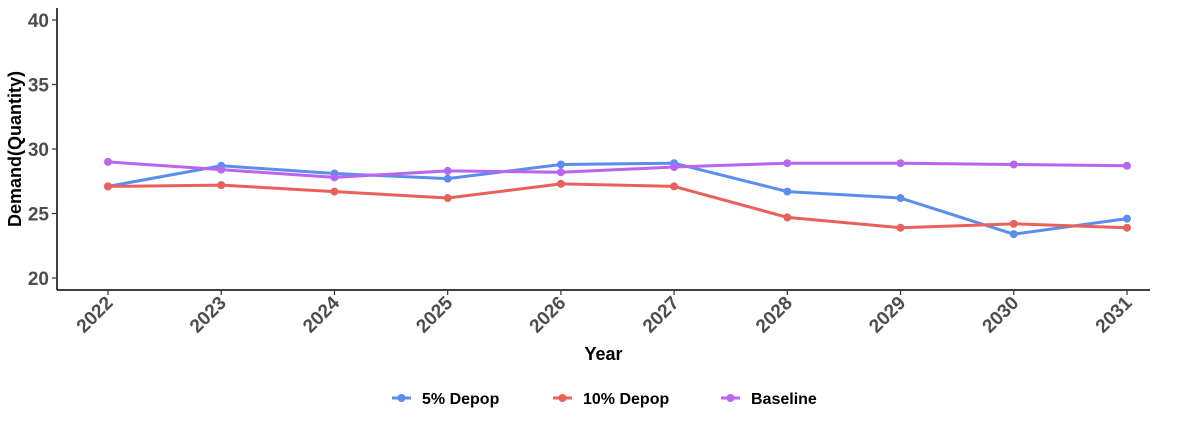 The width and height of the screenshot is (1186, 423). What do you see at coordinates (39, 86) in the screenshot?
I see `y-tick-label: 35` at bounding box center [39, 86].